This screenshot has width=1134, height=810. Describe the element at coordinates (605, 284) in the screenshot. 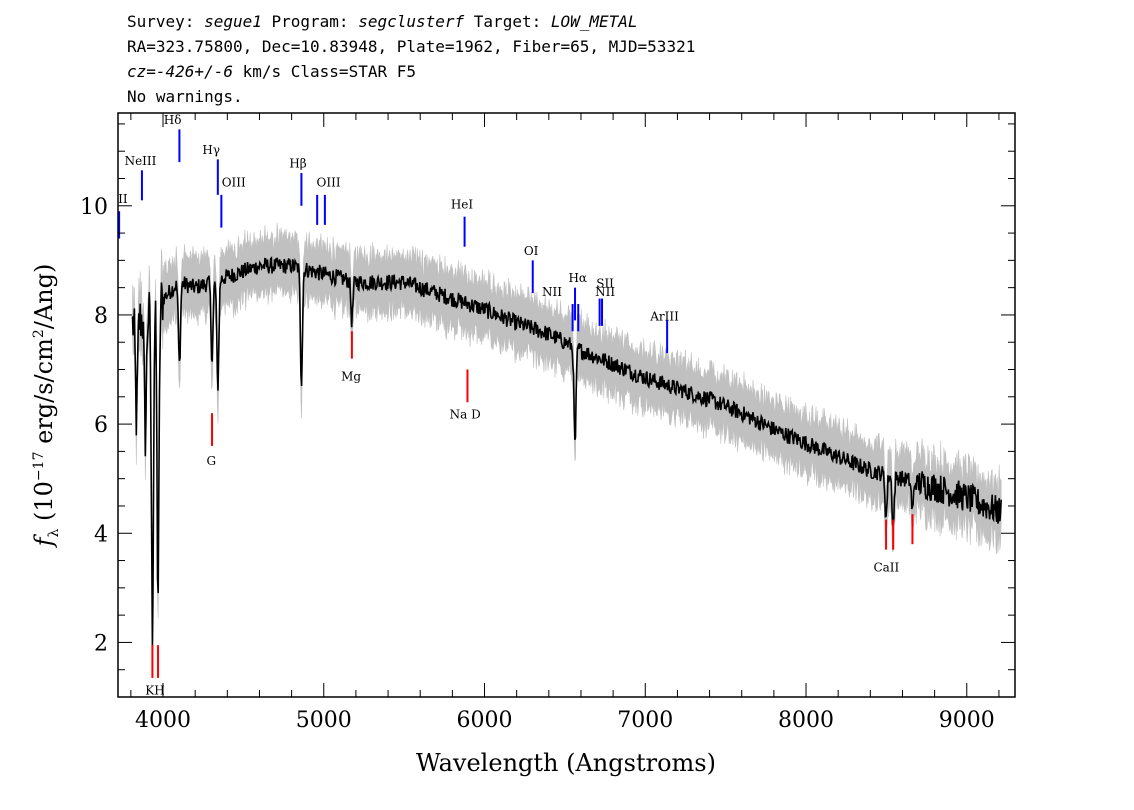

I see `emission-line-label: SII` at that location.